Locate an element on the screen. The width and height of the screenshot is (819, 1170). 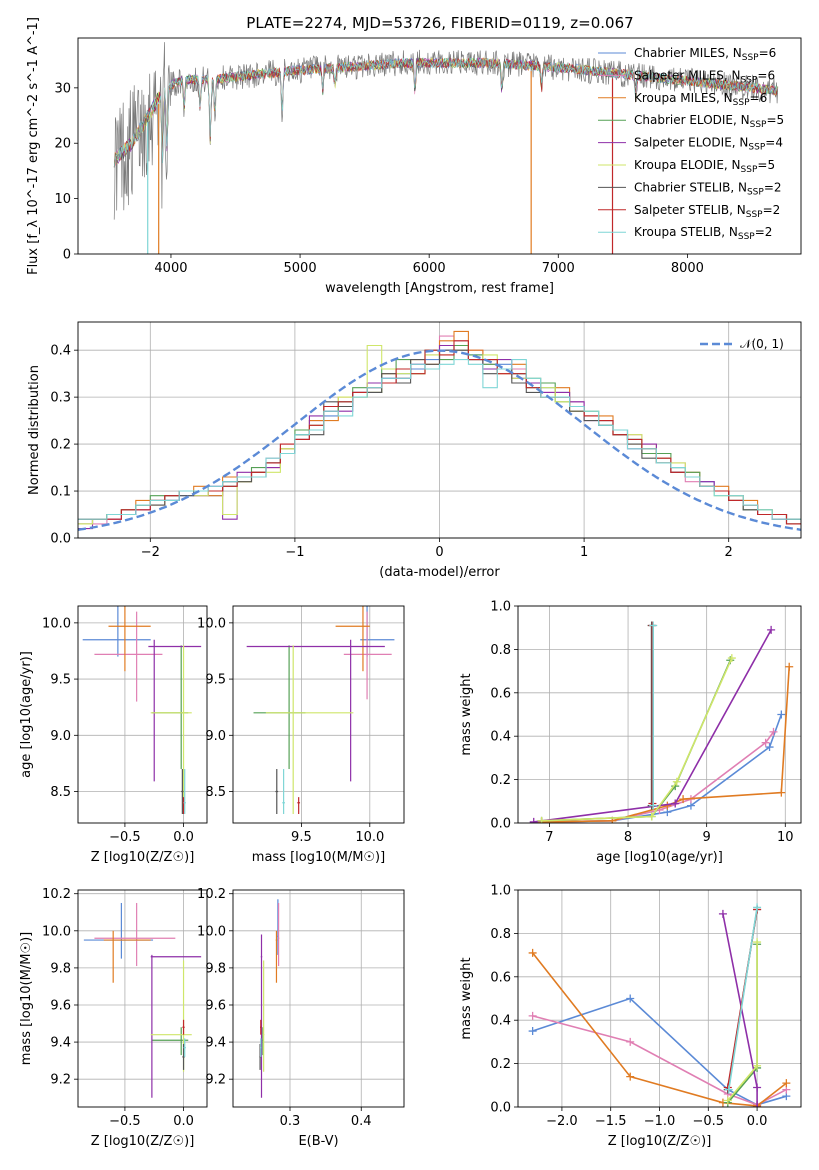
legend-entry: Salpeter ELODIE, NSSP=4 is located at coordinates (708, 144).